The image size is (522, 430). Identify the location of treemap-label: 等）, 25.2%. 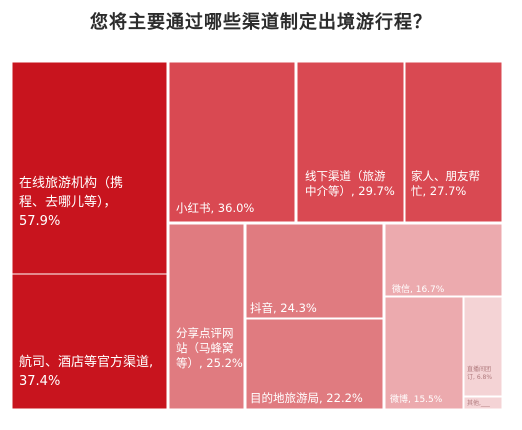
(209, 363).